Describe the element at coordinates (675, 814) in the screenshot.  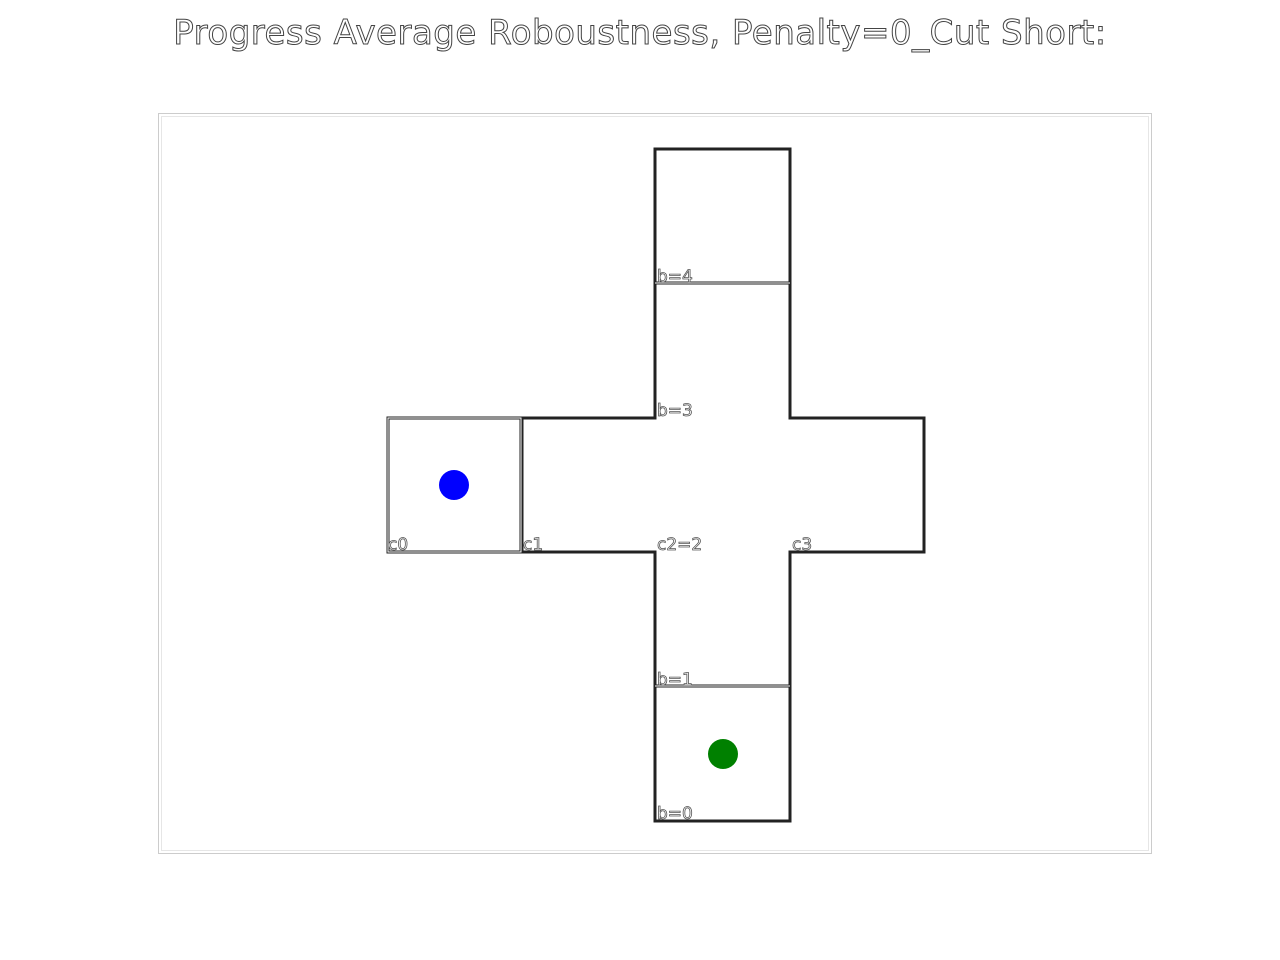
I see `cell-label-b0: b=0` at that location.